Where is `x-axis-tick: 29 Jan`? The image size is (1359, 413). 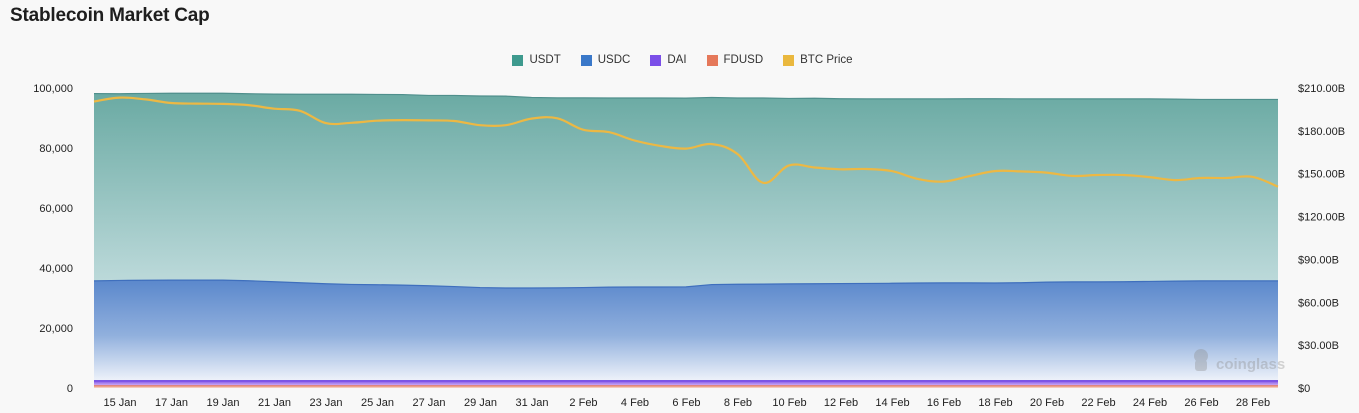
x-axis-tick: 29 Jan is located at coordinates (480, 403).